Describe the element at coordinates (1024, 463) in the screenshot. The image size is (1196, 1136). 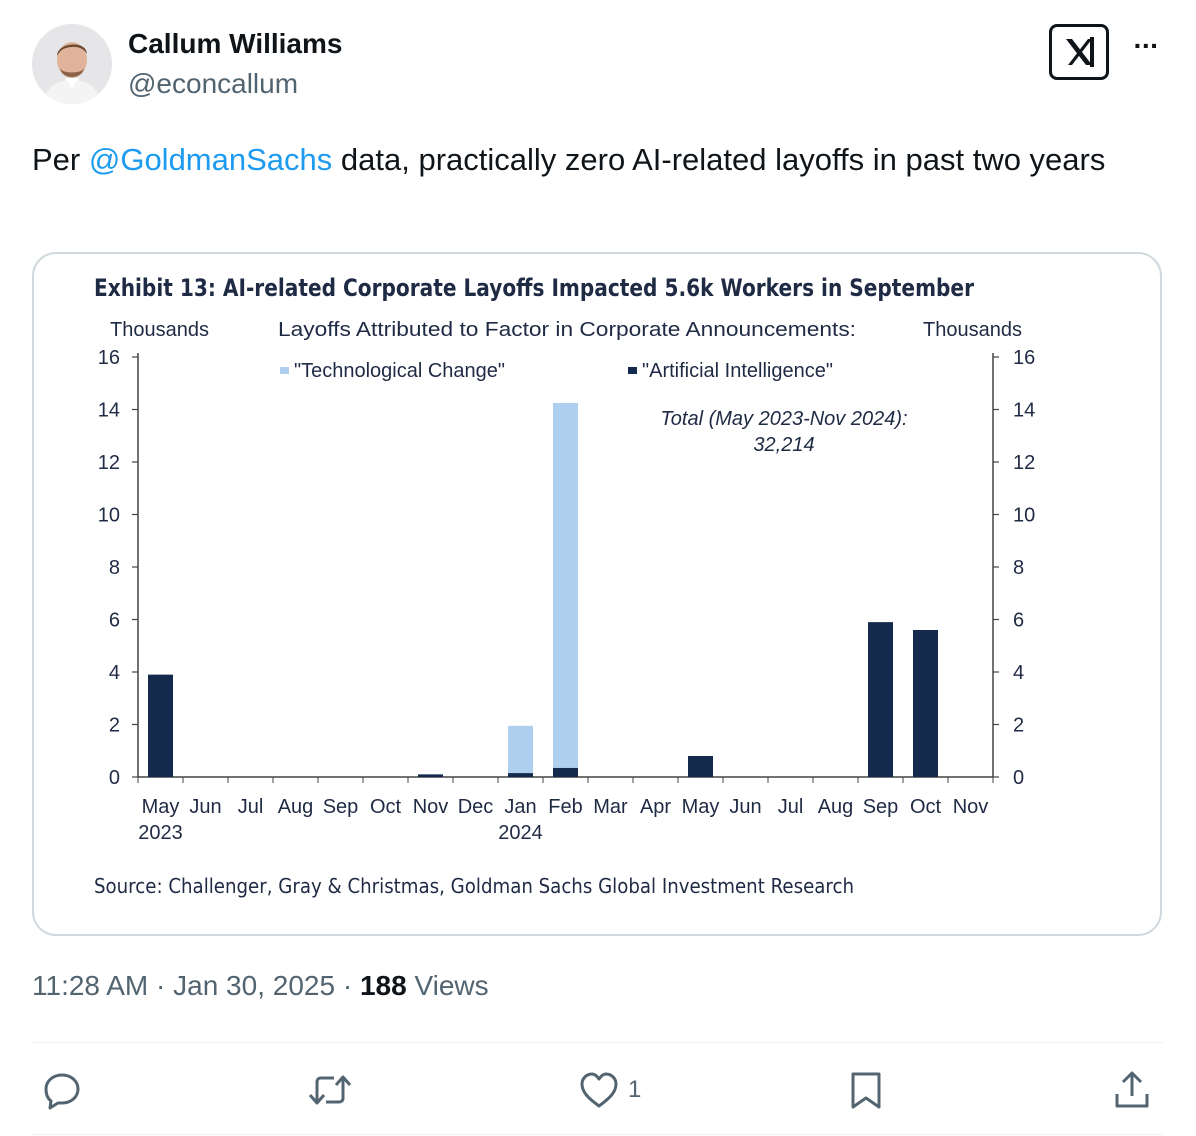
I see `y-tick-label-right: 12` at that location.